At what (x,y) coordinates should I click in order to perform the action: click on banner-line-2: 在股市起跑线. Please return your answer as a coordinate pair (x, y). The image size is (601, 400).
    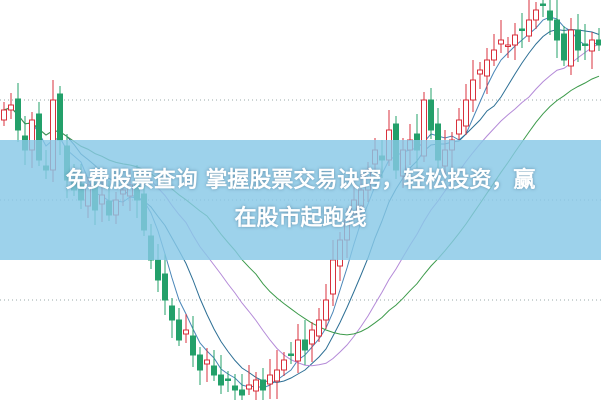
    Looking at the image, I should click on (300, 218).